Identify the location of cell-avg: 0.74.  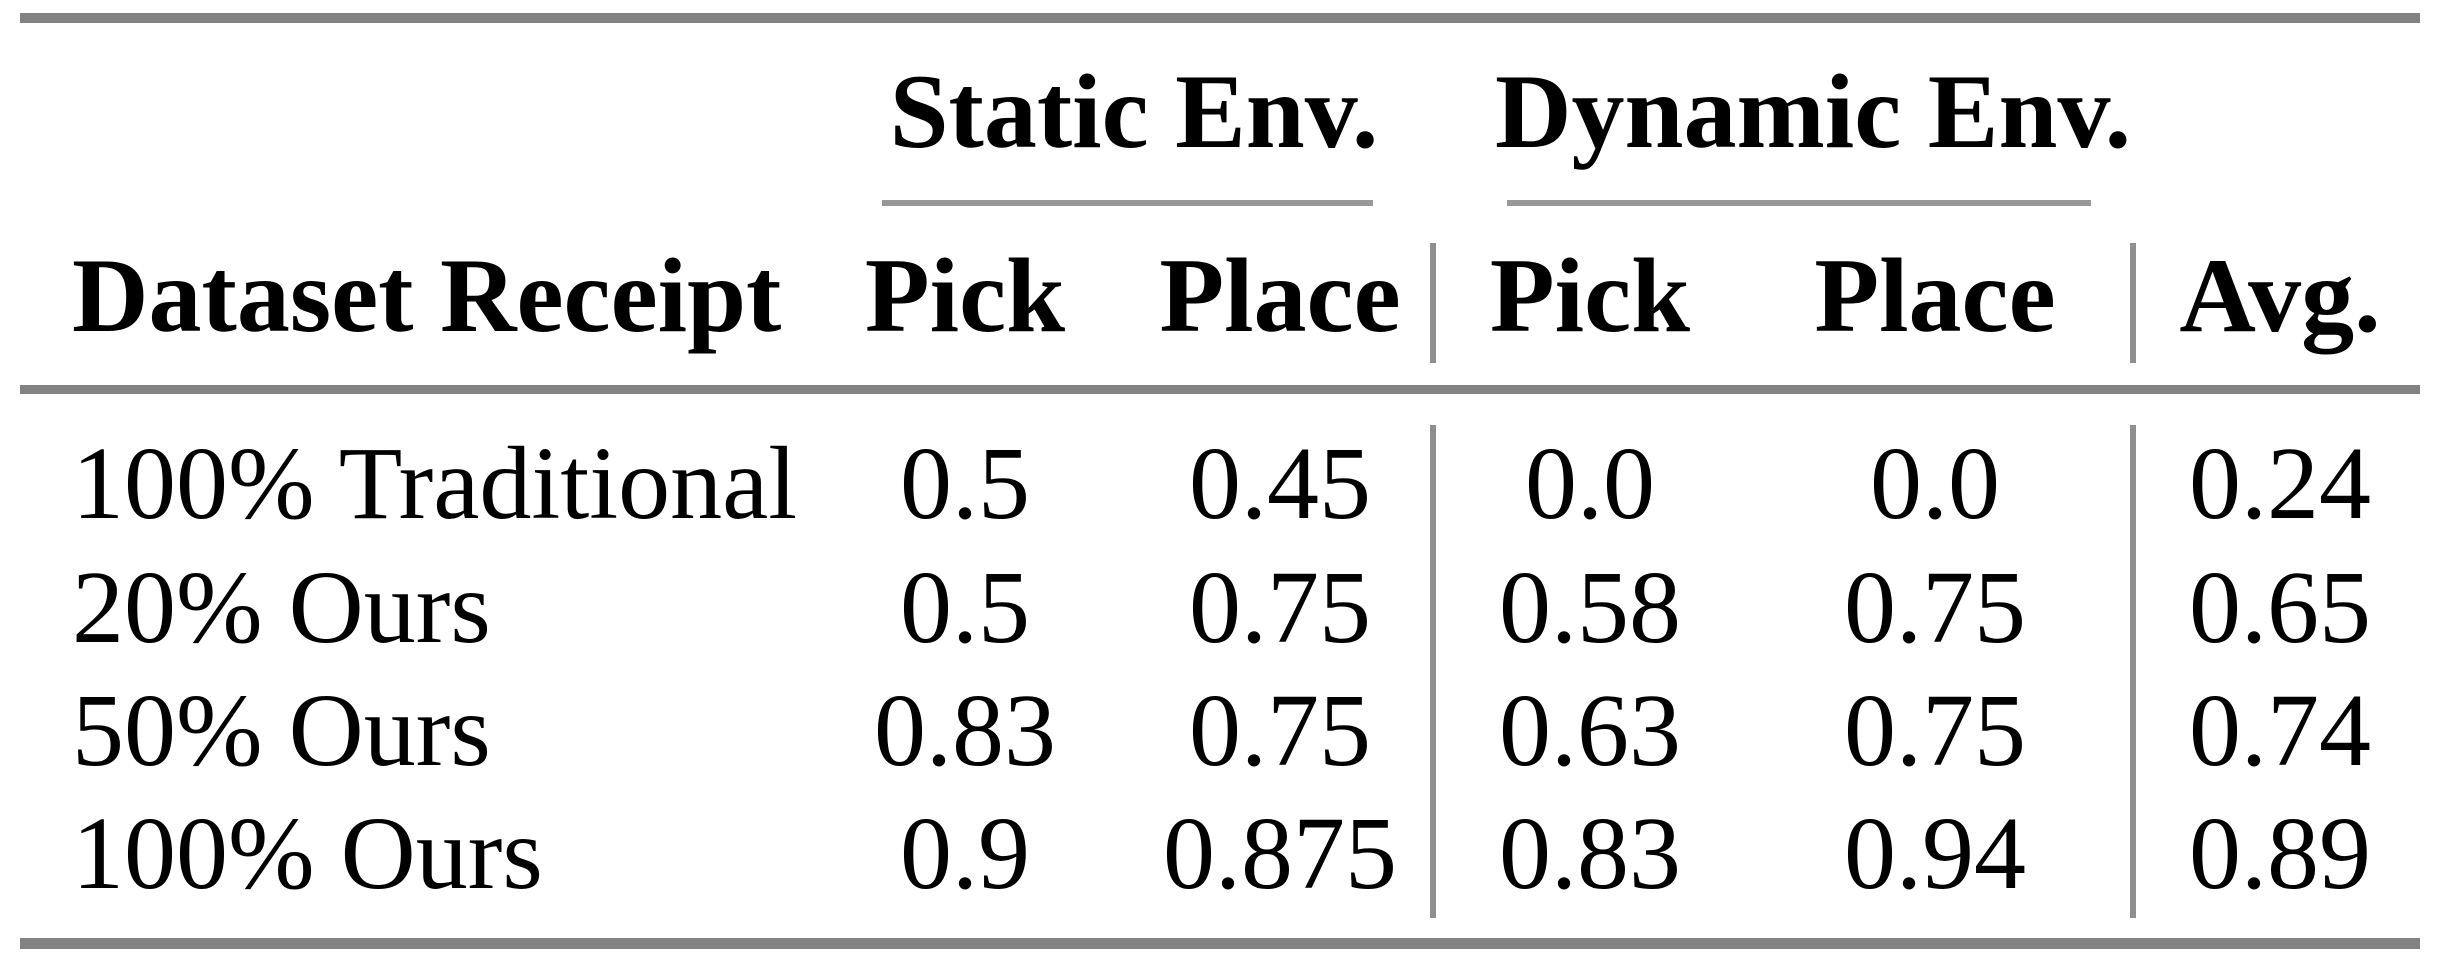
(2280, 730).